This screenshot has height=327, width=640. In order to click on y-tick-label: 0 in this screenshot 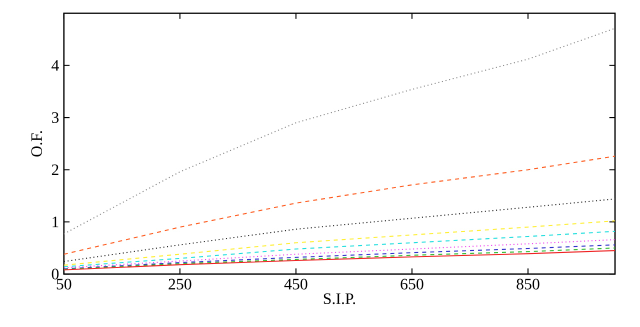, I will do `click(55, 274)`.